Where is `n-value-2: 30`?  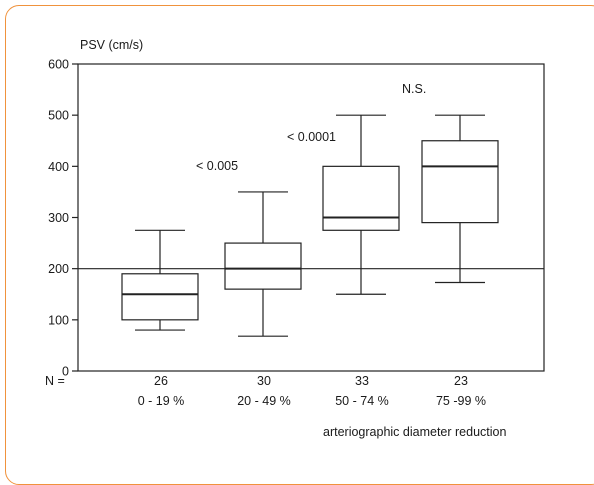 n-value-2: 30 is located at coordinates (264, 381).